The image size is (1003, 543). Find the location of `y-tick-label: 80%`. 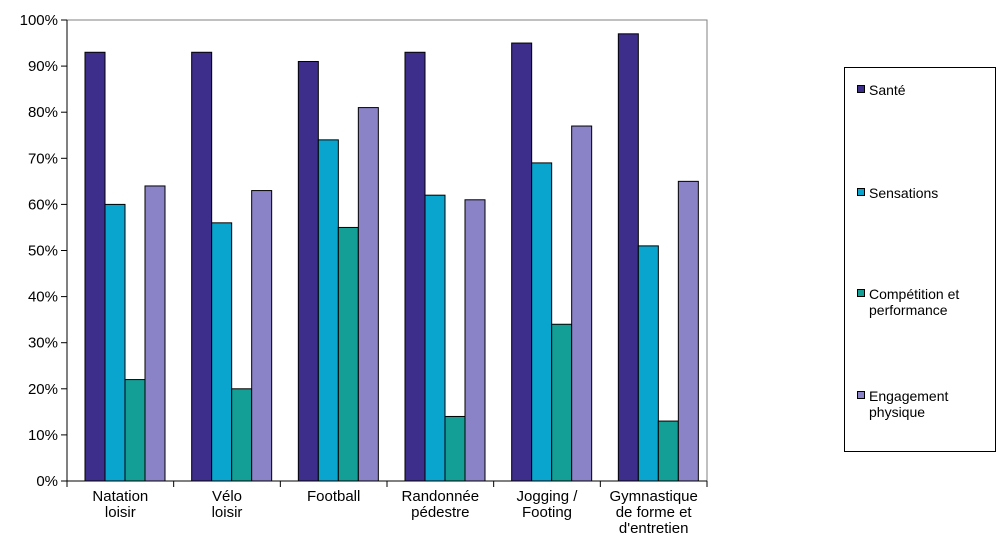

y-tick-label: 80% is located at coordinates (43, 112).